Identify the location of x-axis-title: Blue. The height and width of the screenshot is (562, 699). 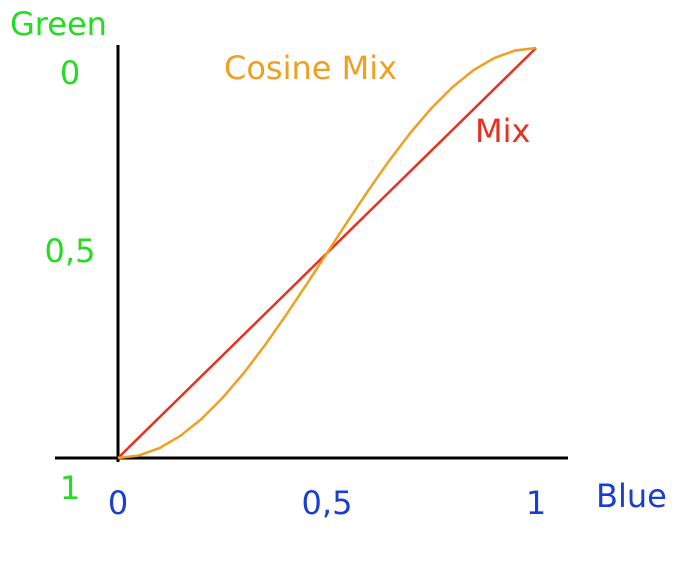
(631, 496).